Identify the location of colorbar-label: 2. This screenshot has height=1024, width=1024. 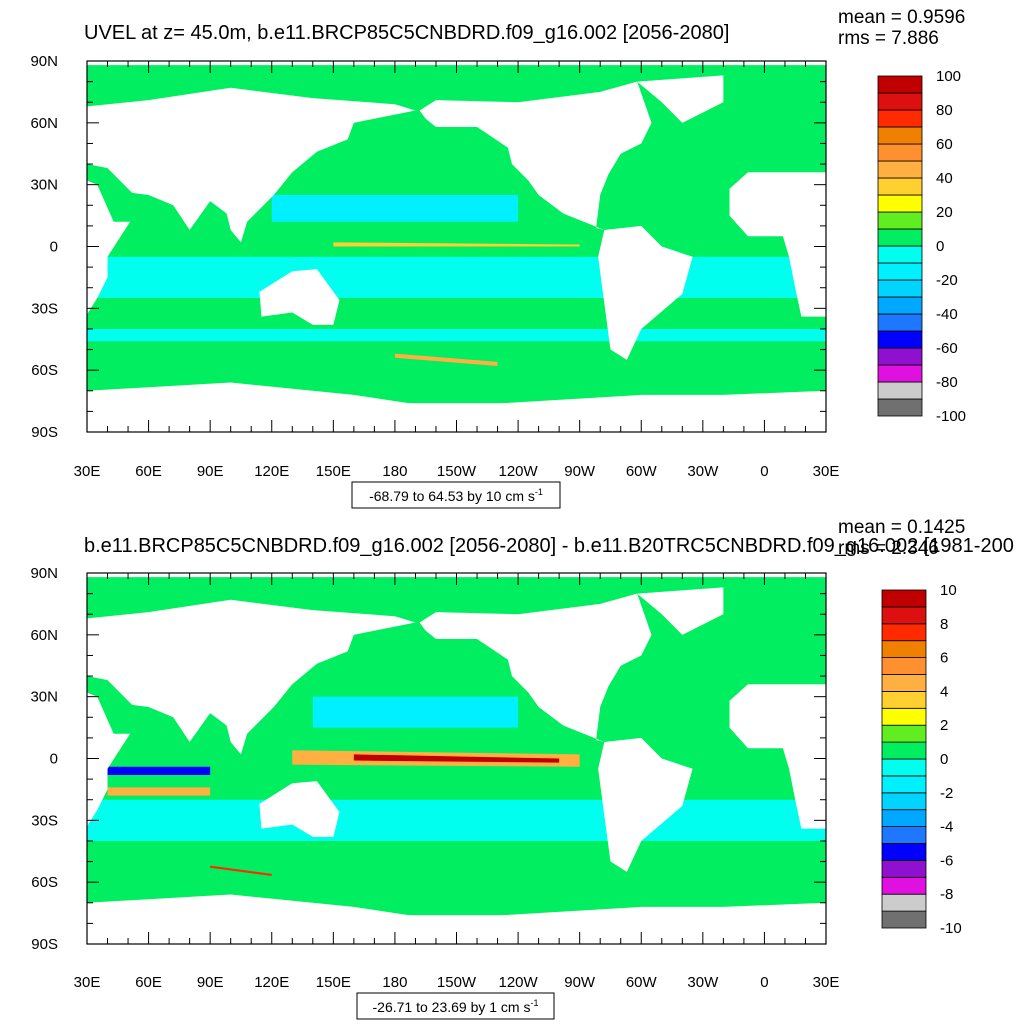
(944, 725).